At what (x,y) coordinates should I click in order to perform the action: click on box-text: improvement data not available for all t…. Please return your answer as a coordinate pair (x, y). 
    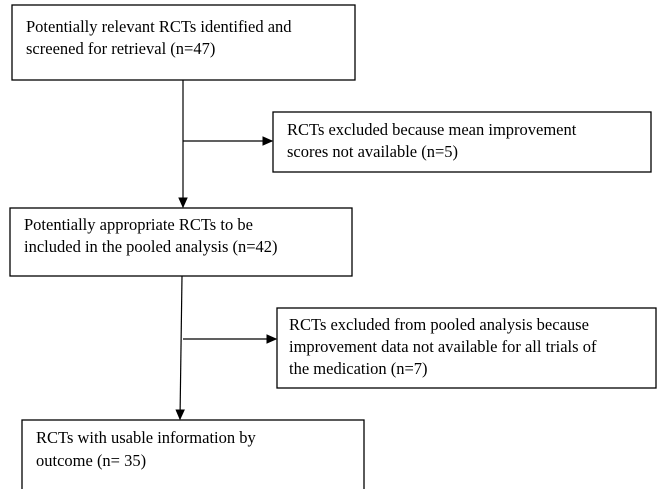
    Looking at the image, I should click on (443, 346).